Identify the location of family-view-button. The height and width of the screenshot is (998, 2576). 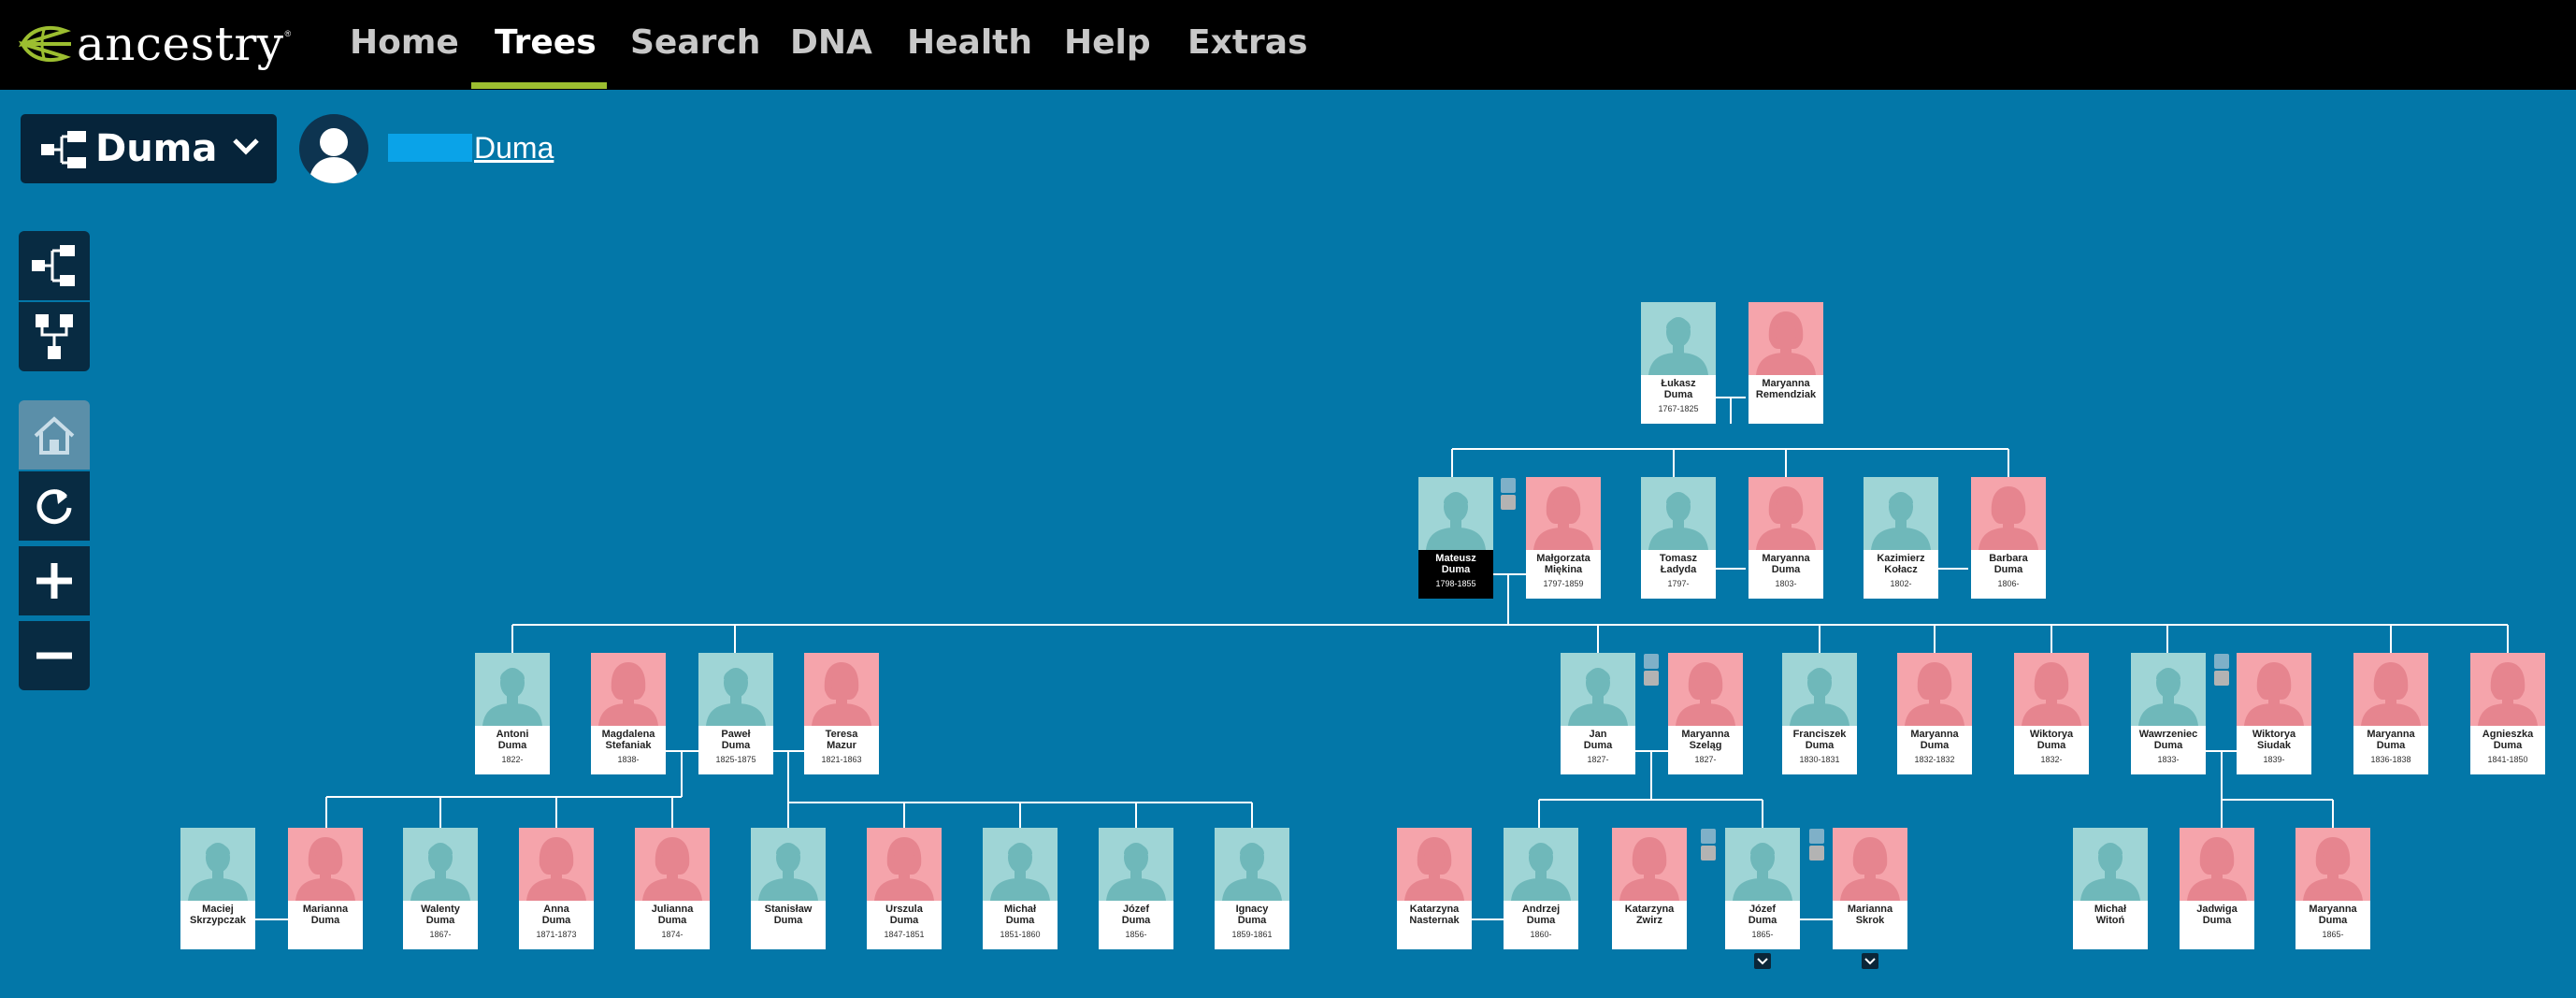
(55, 336).